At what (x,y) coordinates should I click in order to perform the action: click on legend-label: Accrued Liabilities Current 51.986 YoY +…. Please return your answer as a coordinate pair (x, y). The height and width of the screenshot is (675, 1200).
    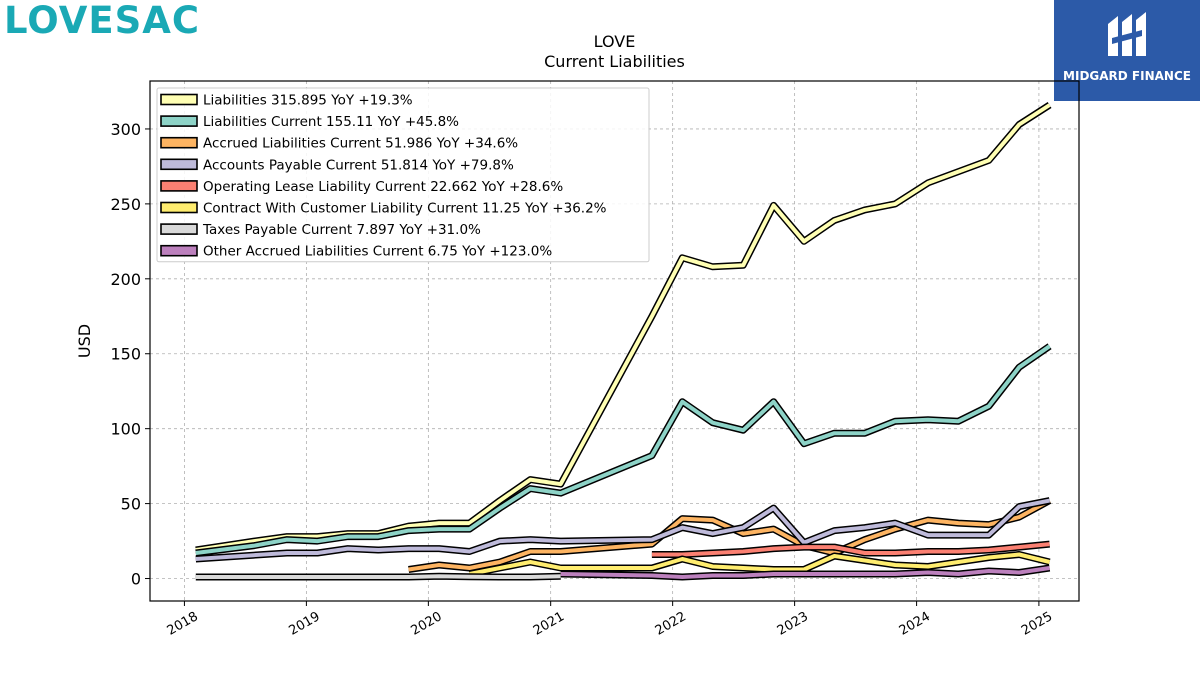
    Looking at the image, I should click on (360, 144).